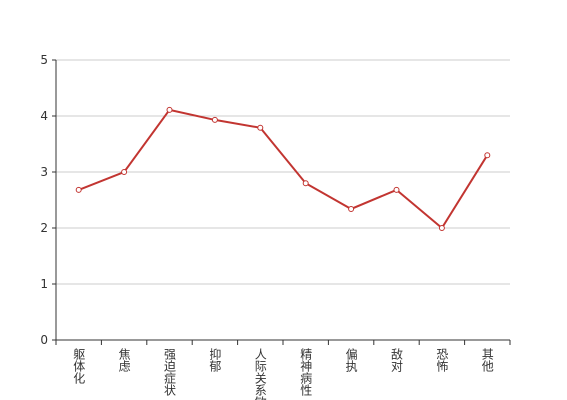 Image resolution: width=567 pixels, height=400 pixels. Describe the element at coordinates (397, 359) in the screenshot. I see `x-tick-label: 敌对` at that location.